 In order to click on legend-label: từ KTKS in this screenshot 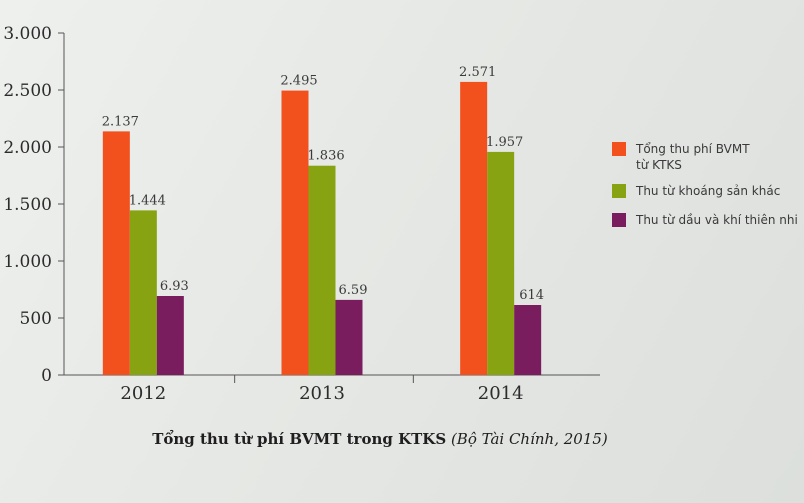, I will do `click(659, 165)`.